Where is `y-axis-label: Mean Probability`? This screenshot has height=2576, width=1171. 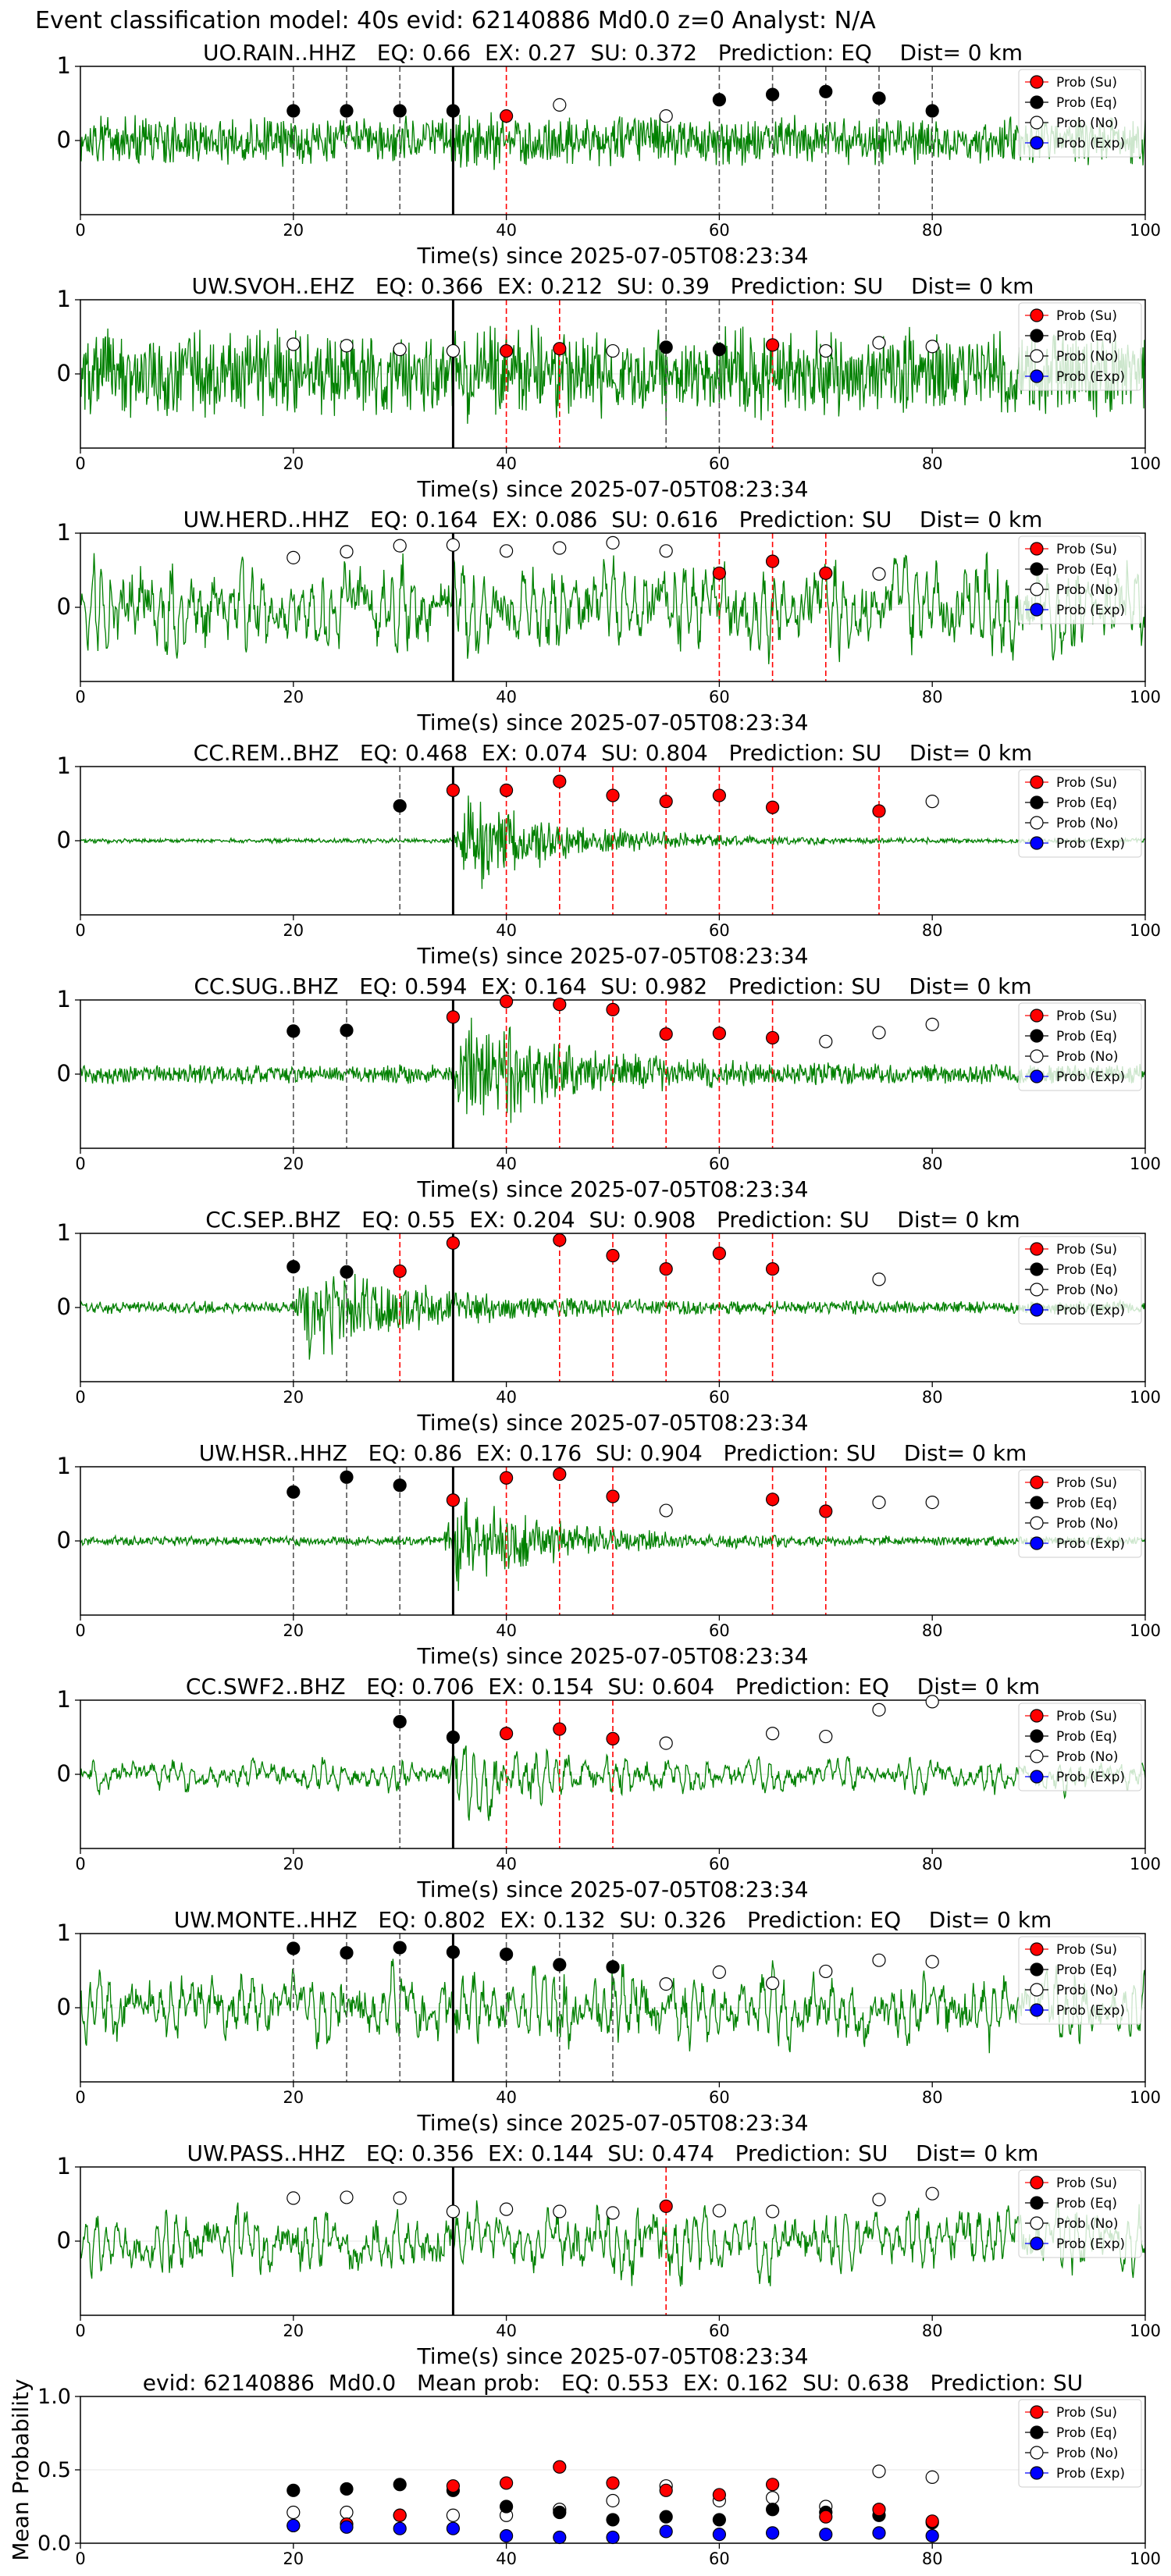 y-axis-label: Mean Probability is located at coordinates (21, 2469).